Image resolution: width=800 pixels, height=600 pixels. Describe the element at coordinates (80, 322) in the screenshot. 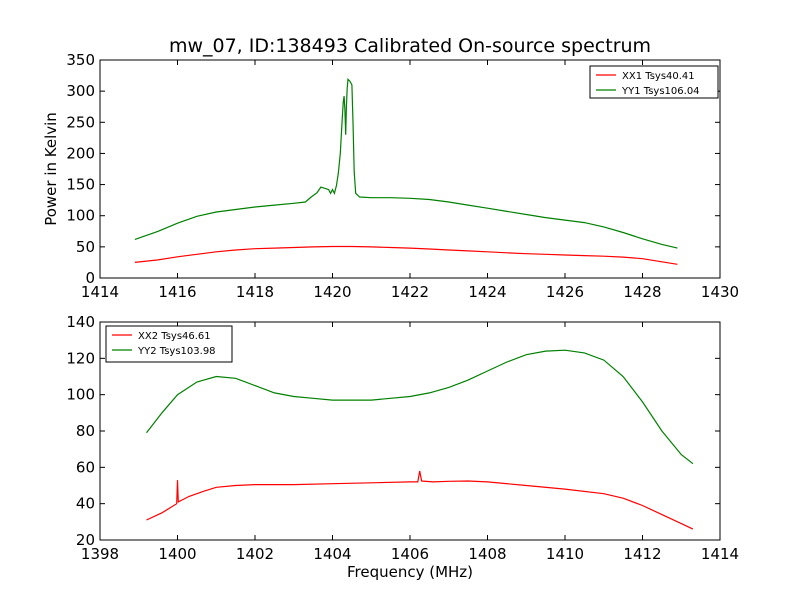

I see `y-tick-label: 140` at that location.